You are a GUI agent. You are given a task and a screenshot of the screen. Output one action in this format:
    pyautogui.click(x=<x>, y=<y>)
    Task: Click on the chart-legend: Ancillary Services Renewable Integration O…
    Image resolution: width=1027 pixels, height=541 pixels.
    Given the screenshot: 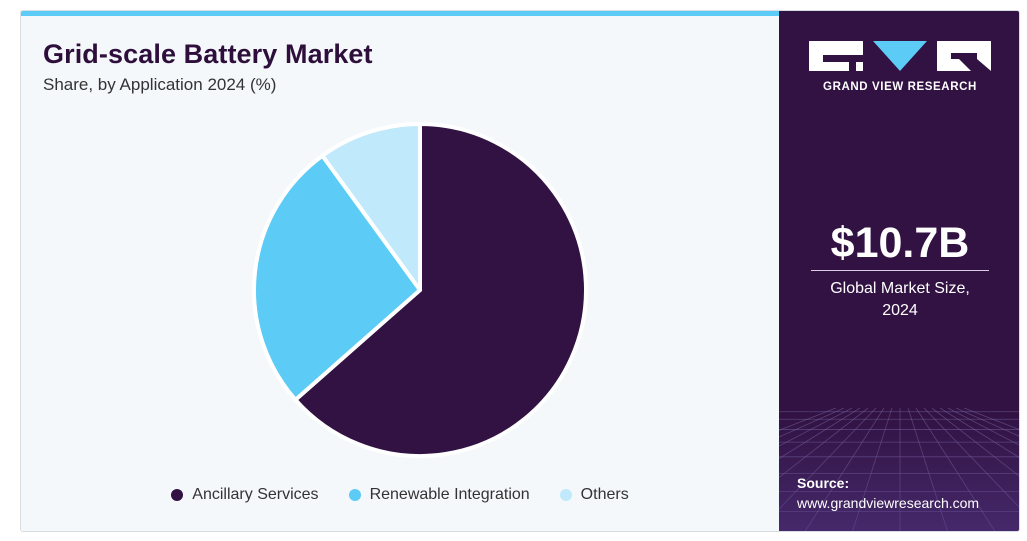 What is the action you would take?
    pyautogui.click(x=400, y=495)
    